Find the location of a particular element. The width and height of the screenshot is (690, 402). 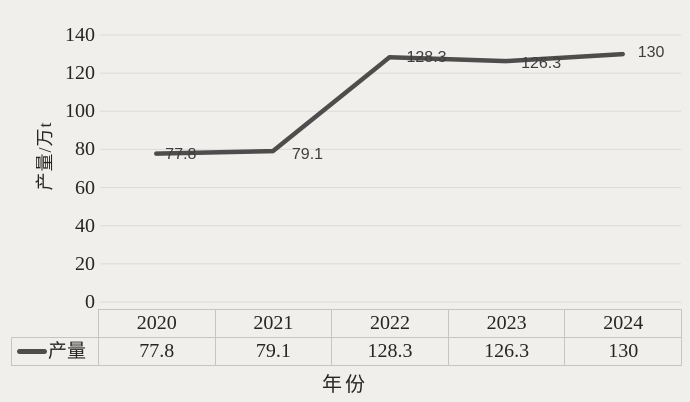

table-year-cell: 2022 is located at coordinates (390, 323).